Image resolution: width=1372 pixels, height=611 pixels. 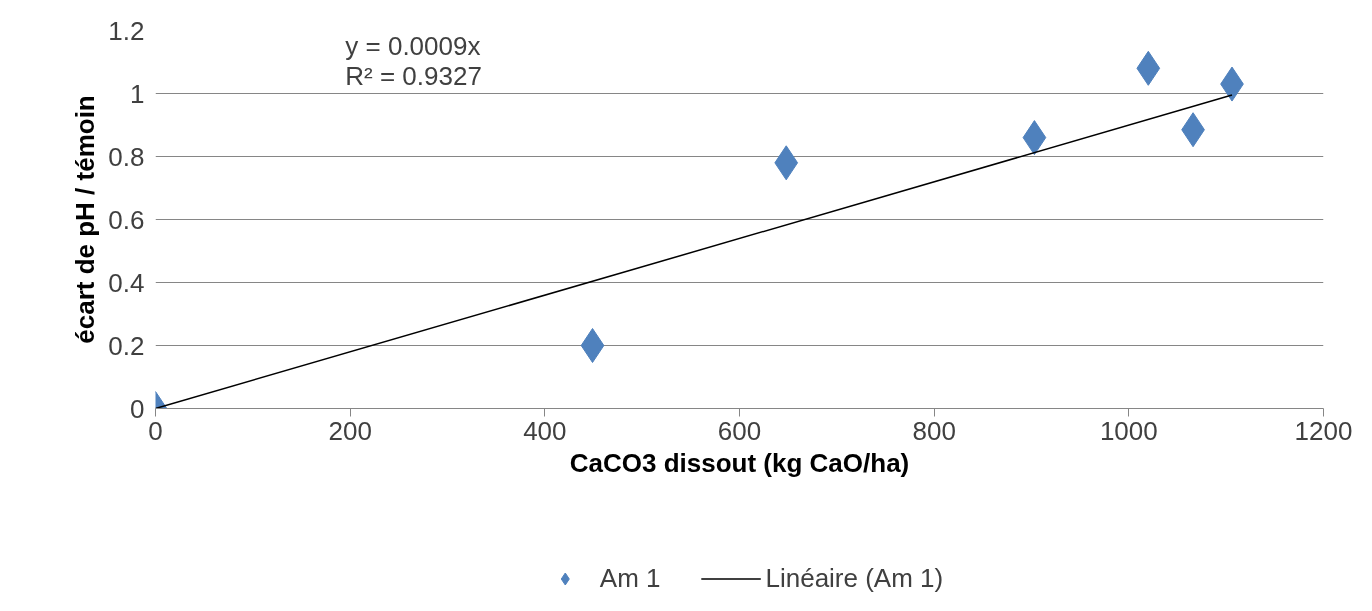 I want to click on x-tick-label: 600, so click(x=739, y=430).